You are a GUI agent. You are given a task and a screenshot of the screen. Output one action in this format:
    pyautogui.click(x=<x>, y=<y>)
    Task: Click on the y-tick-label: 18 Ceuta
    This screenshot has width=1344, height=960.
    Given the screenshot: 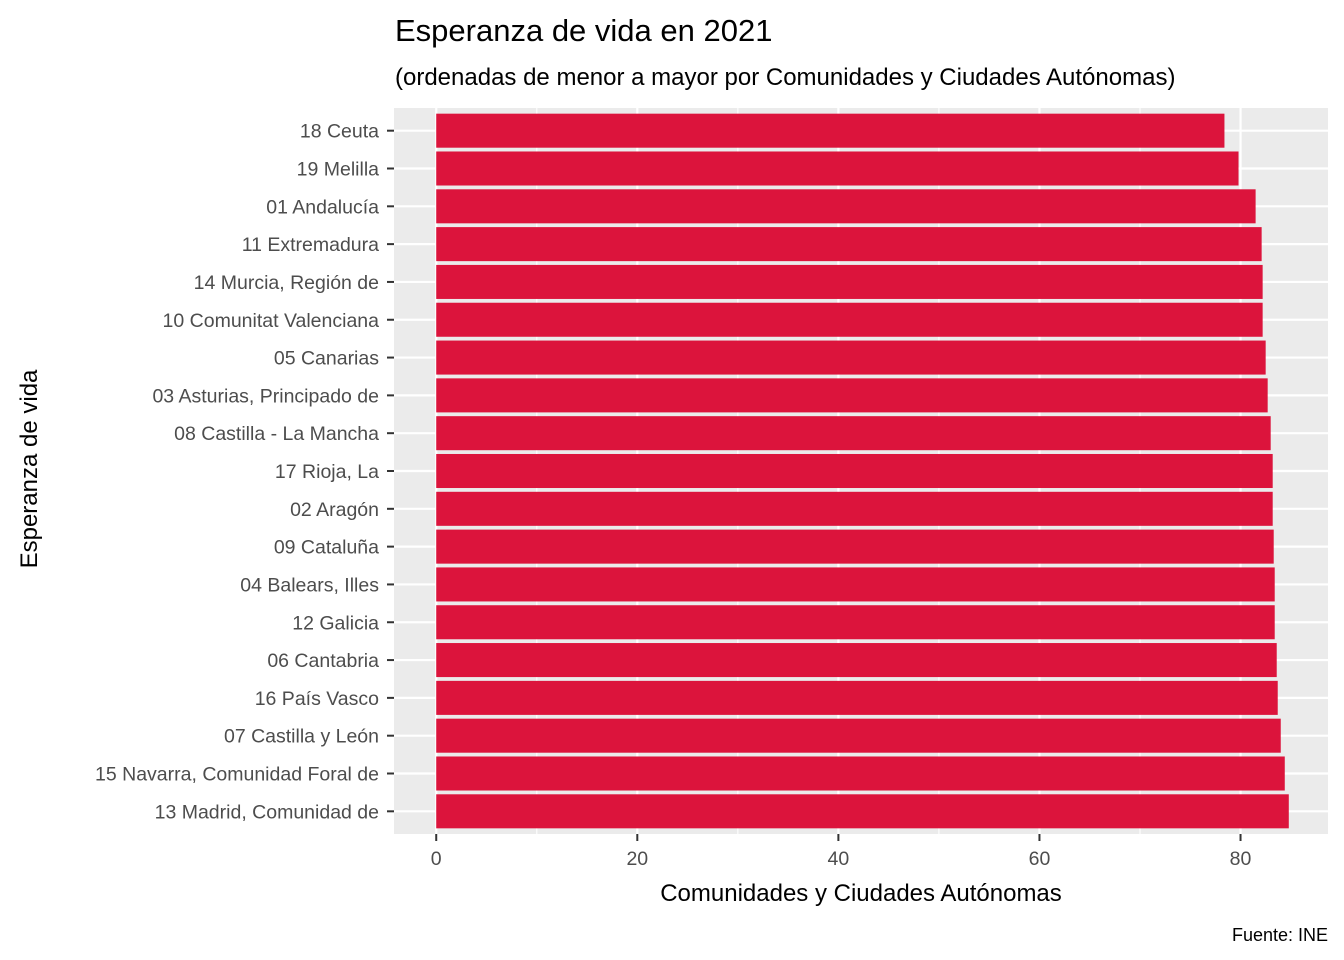 What is the action you would take?
    pyautogui.click(x=339, y=132)
    